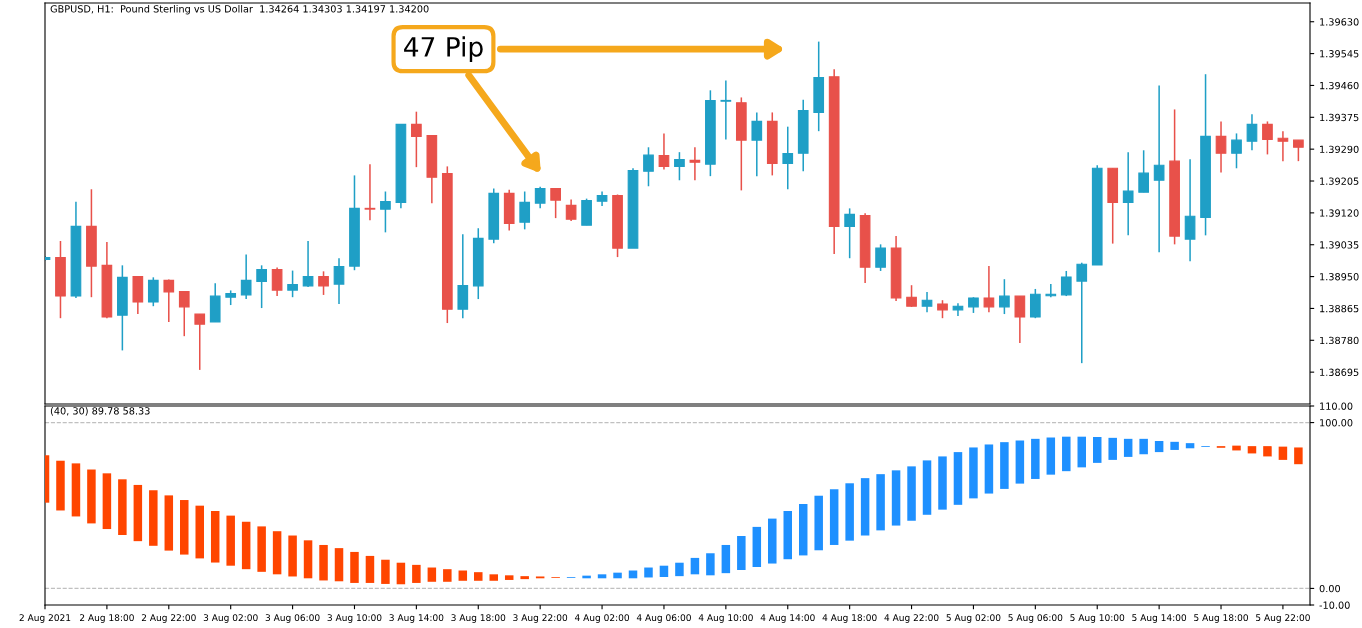 Image resolution: width=1362 pixels, height=628 pixels. What do you see at coordinates (663, 618) in the screenshot?
I see `x-tick-label: 4 Aug 06:00` at bounding box center [663, 618].